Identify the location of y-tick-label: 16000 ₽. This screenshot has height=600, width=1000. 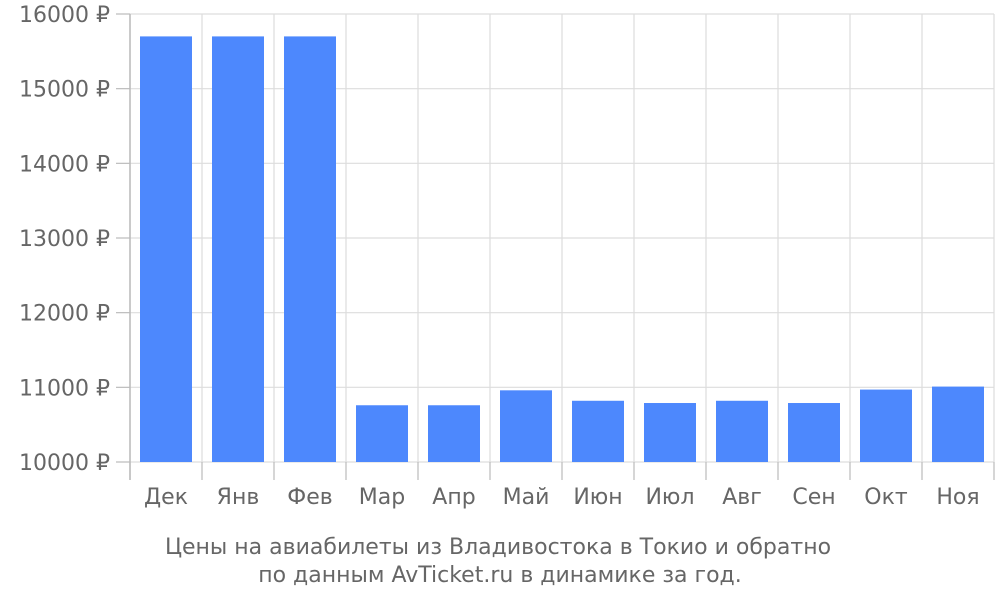
(64, 15).